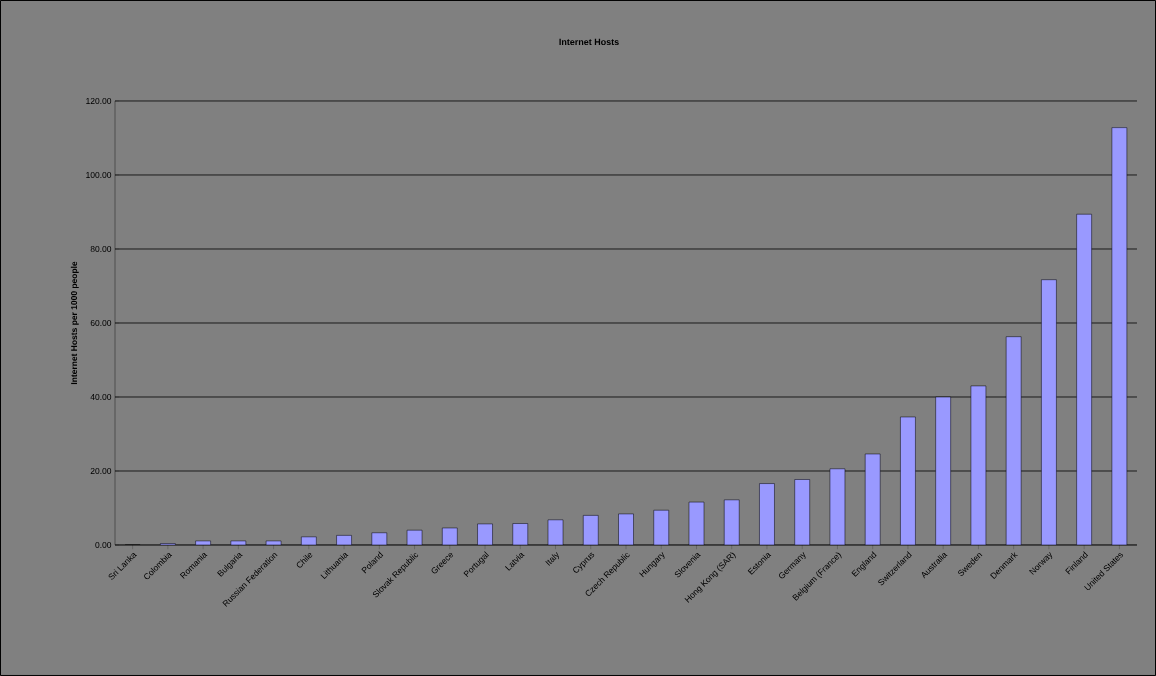  What do you see at coordinates (99, 174) in the screenshot?
I see `y-tick-label: 100.00` at bounding box center [99, 174].